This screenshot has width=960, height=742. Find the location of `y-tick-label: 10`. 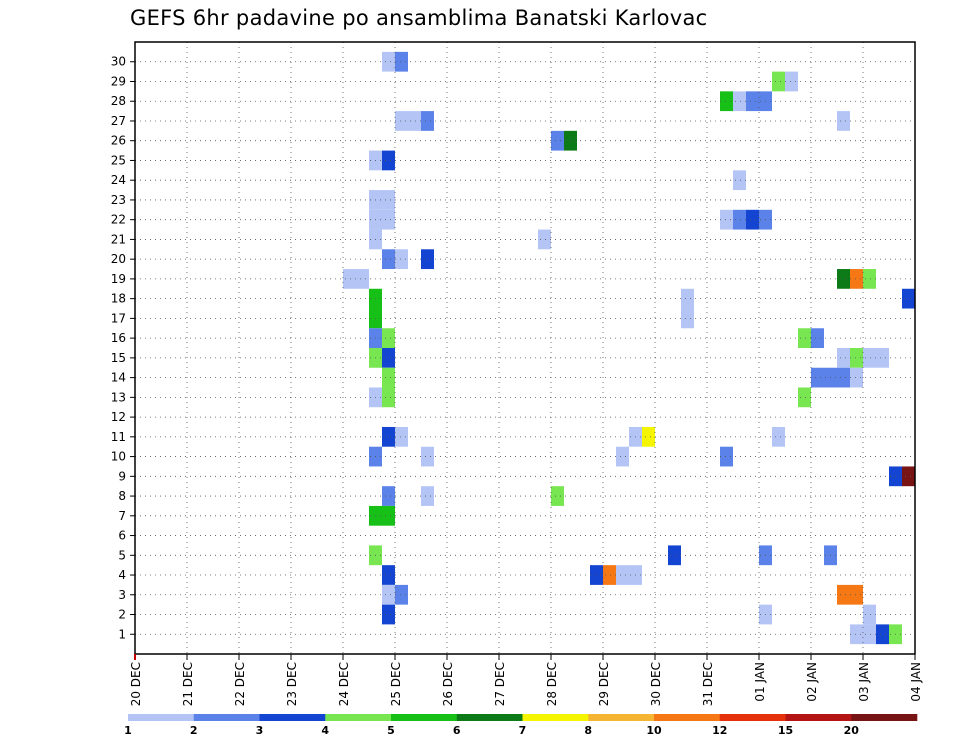

y-tick-label: 10 is located at coordinates (118, 457).